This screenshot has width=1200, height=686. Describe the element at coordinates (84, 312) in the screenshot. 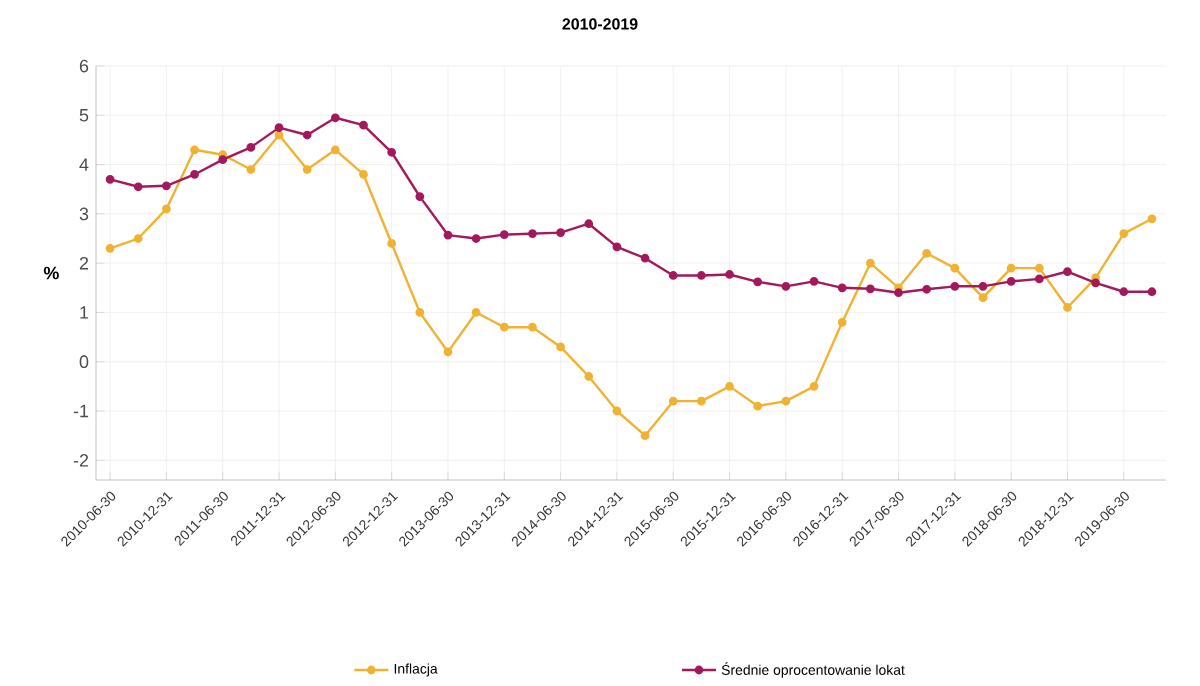

I see `y-tick-label: 1` at that location.